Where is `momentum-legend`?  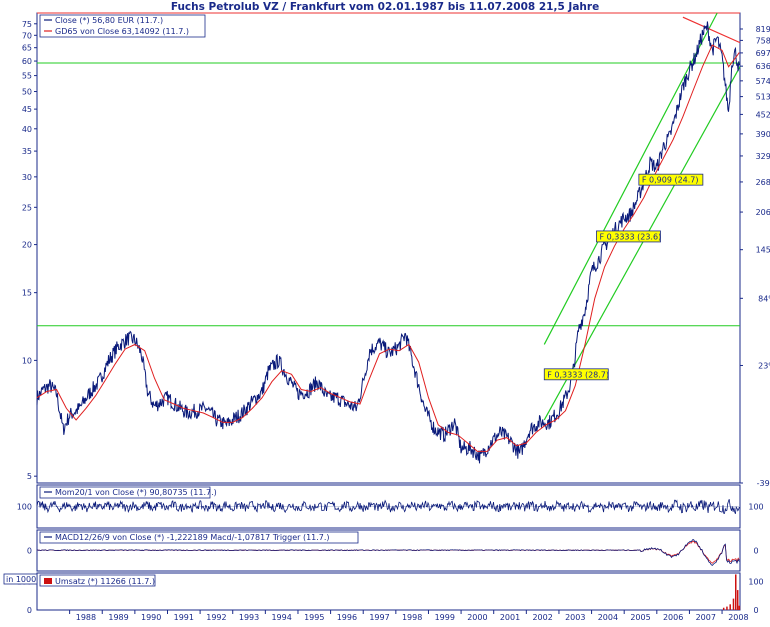
momentum-legend is located at coordinates (125, 492).